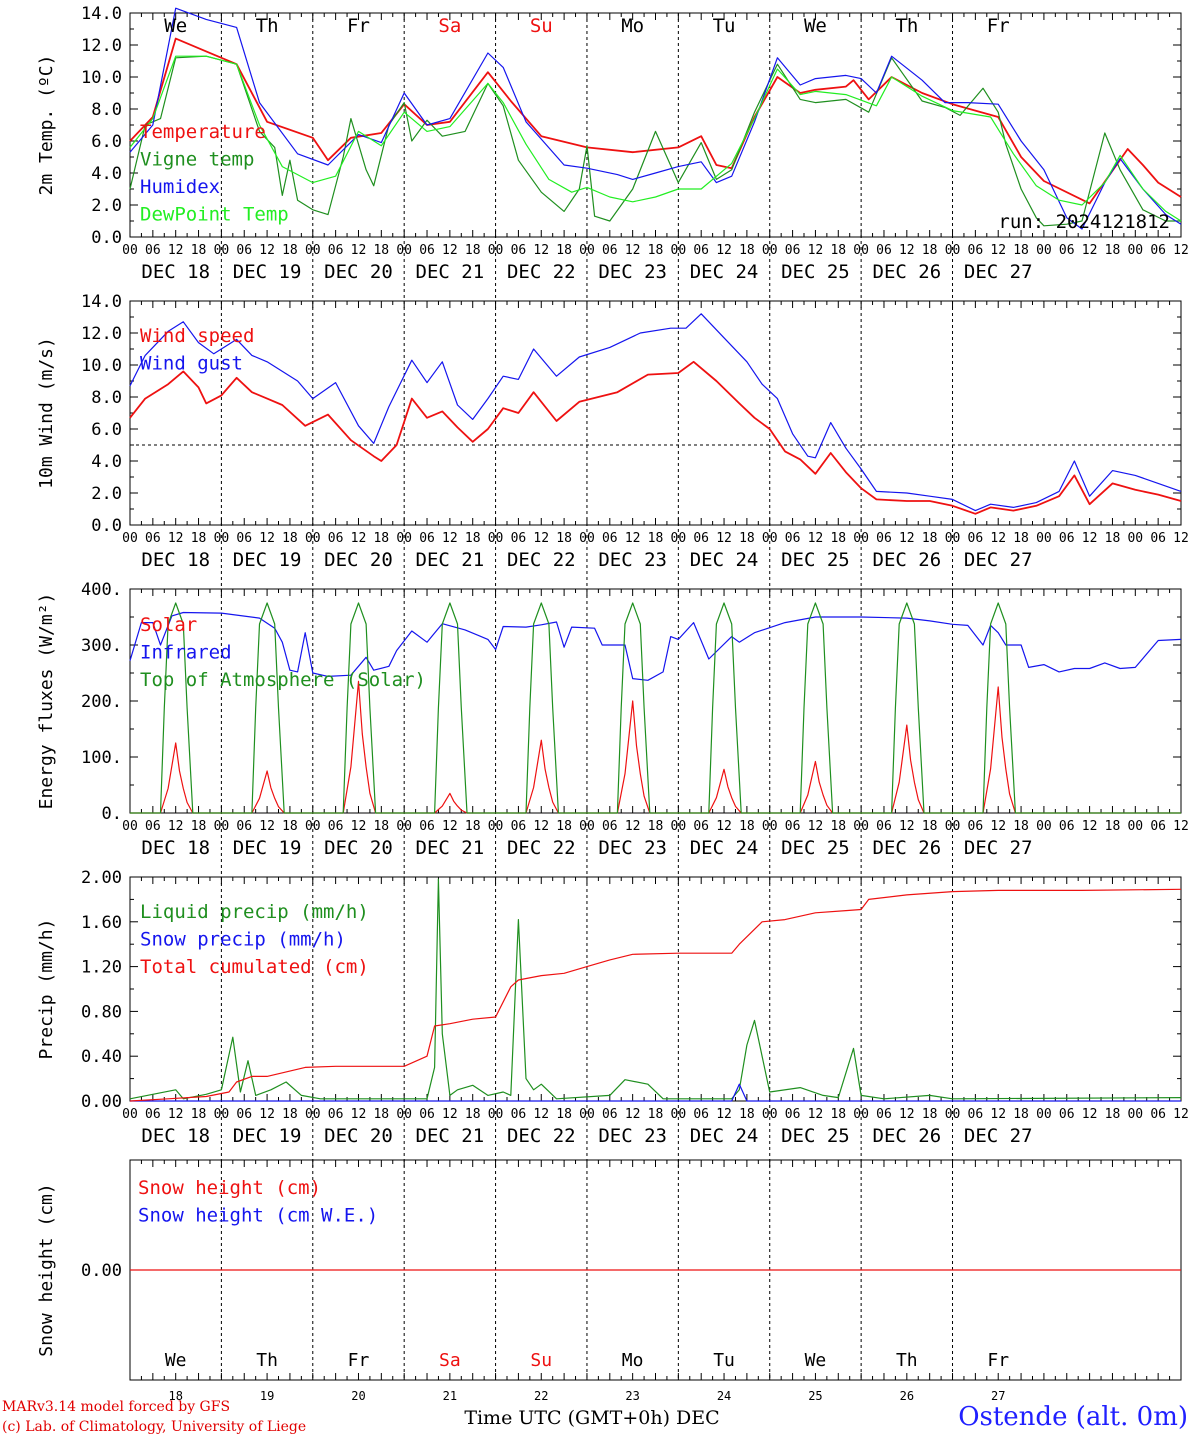 The width and height of the screenshot is (1194, 1440). I want to click on legend-entry: Snow height (cm W.E.), so click(258, 1216).